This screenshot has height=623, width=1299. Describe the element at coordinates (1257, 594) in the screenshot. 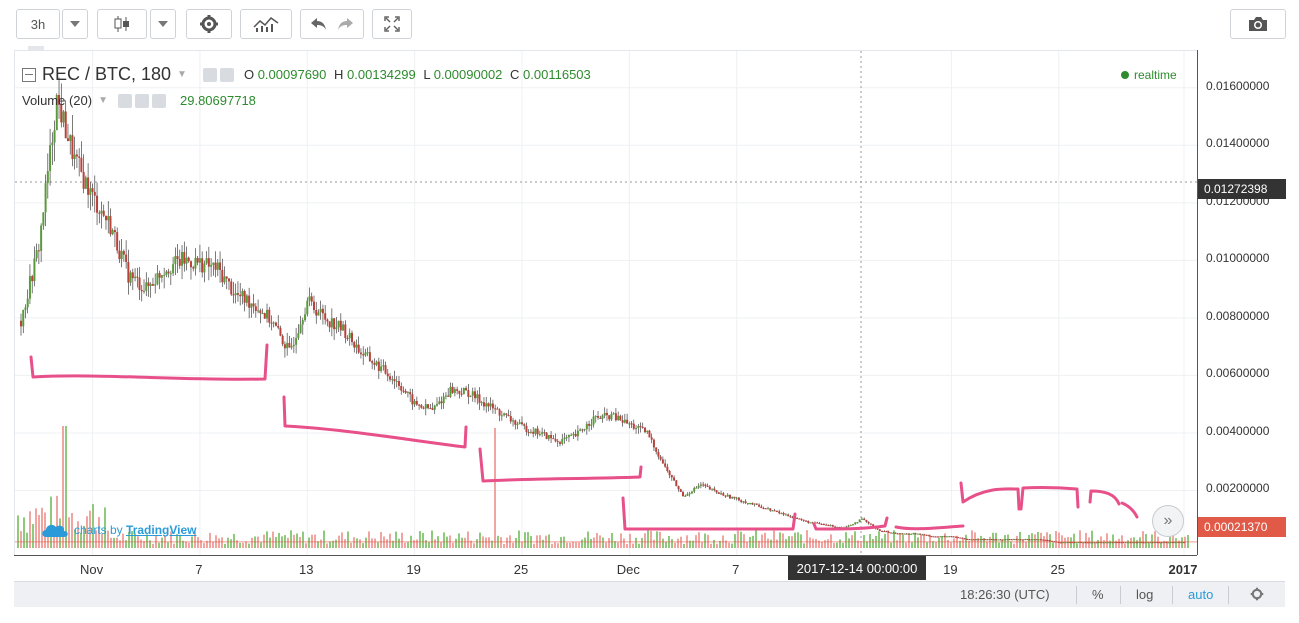

I see `gear-icon` at that location.